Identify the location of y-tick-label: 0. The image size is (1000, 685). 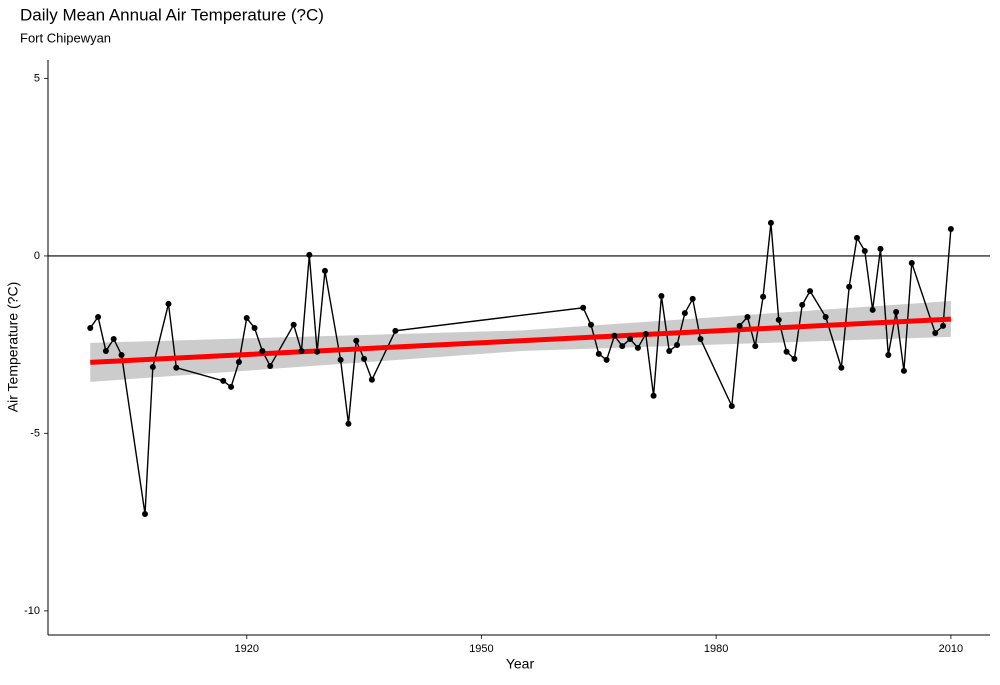
(37, 256).